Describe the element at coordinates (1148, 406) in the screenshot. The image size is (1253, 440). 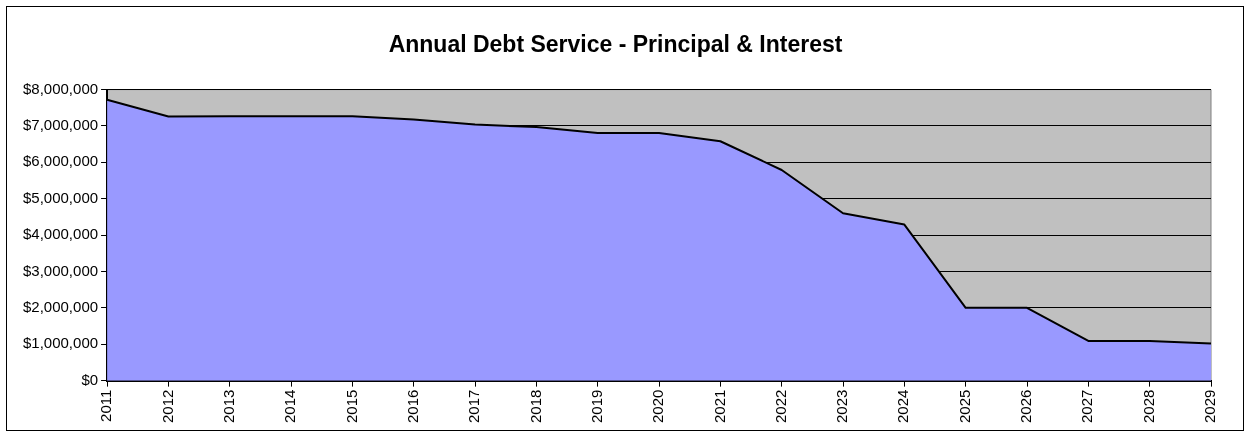
I see `x-tick-label: 2028` at that location.